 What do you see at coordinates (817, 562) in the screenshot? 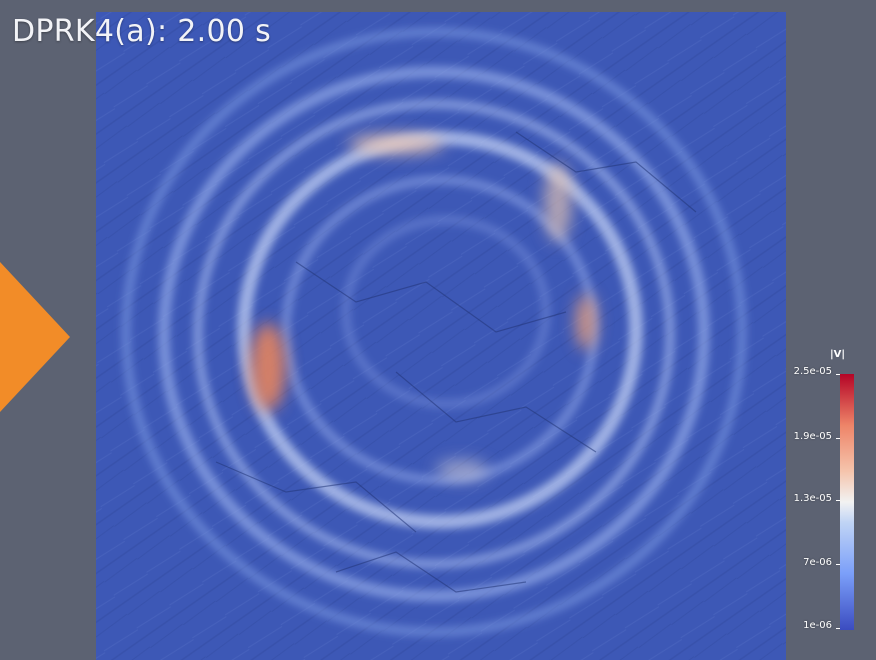
I see `colorbar-tick-label: 7e-06` at bounding box center [817, 562].